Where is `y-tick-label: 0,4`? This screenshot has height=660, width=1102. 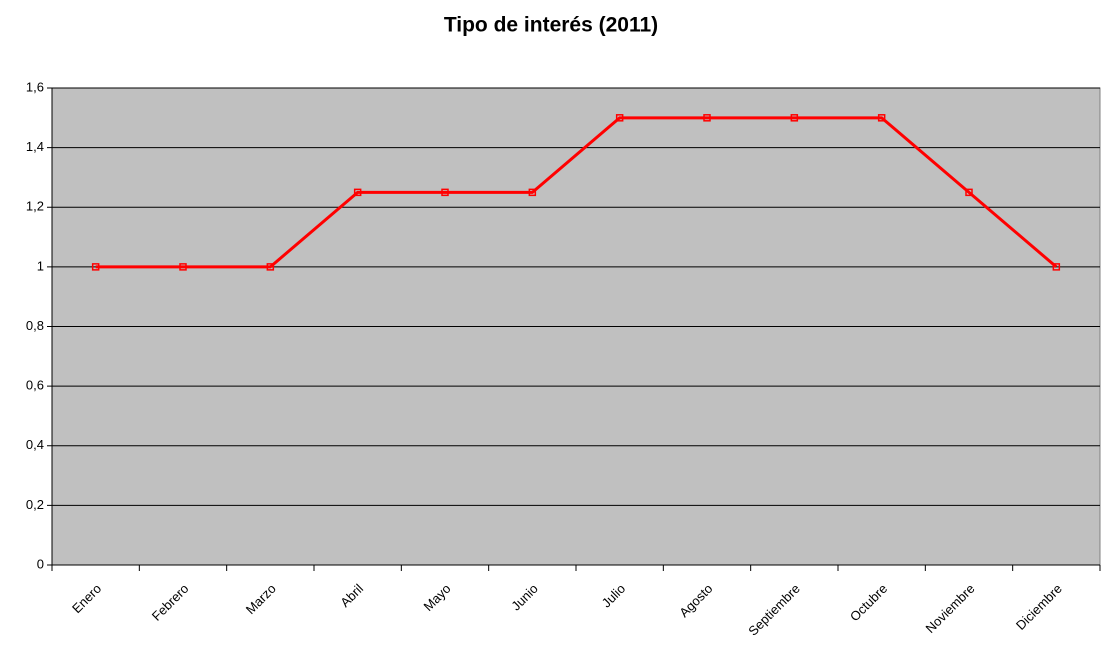
y-tick-label: 0,4 is located at coordinates (35, 444).